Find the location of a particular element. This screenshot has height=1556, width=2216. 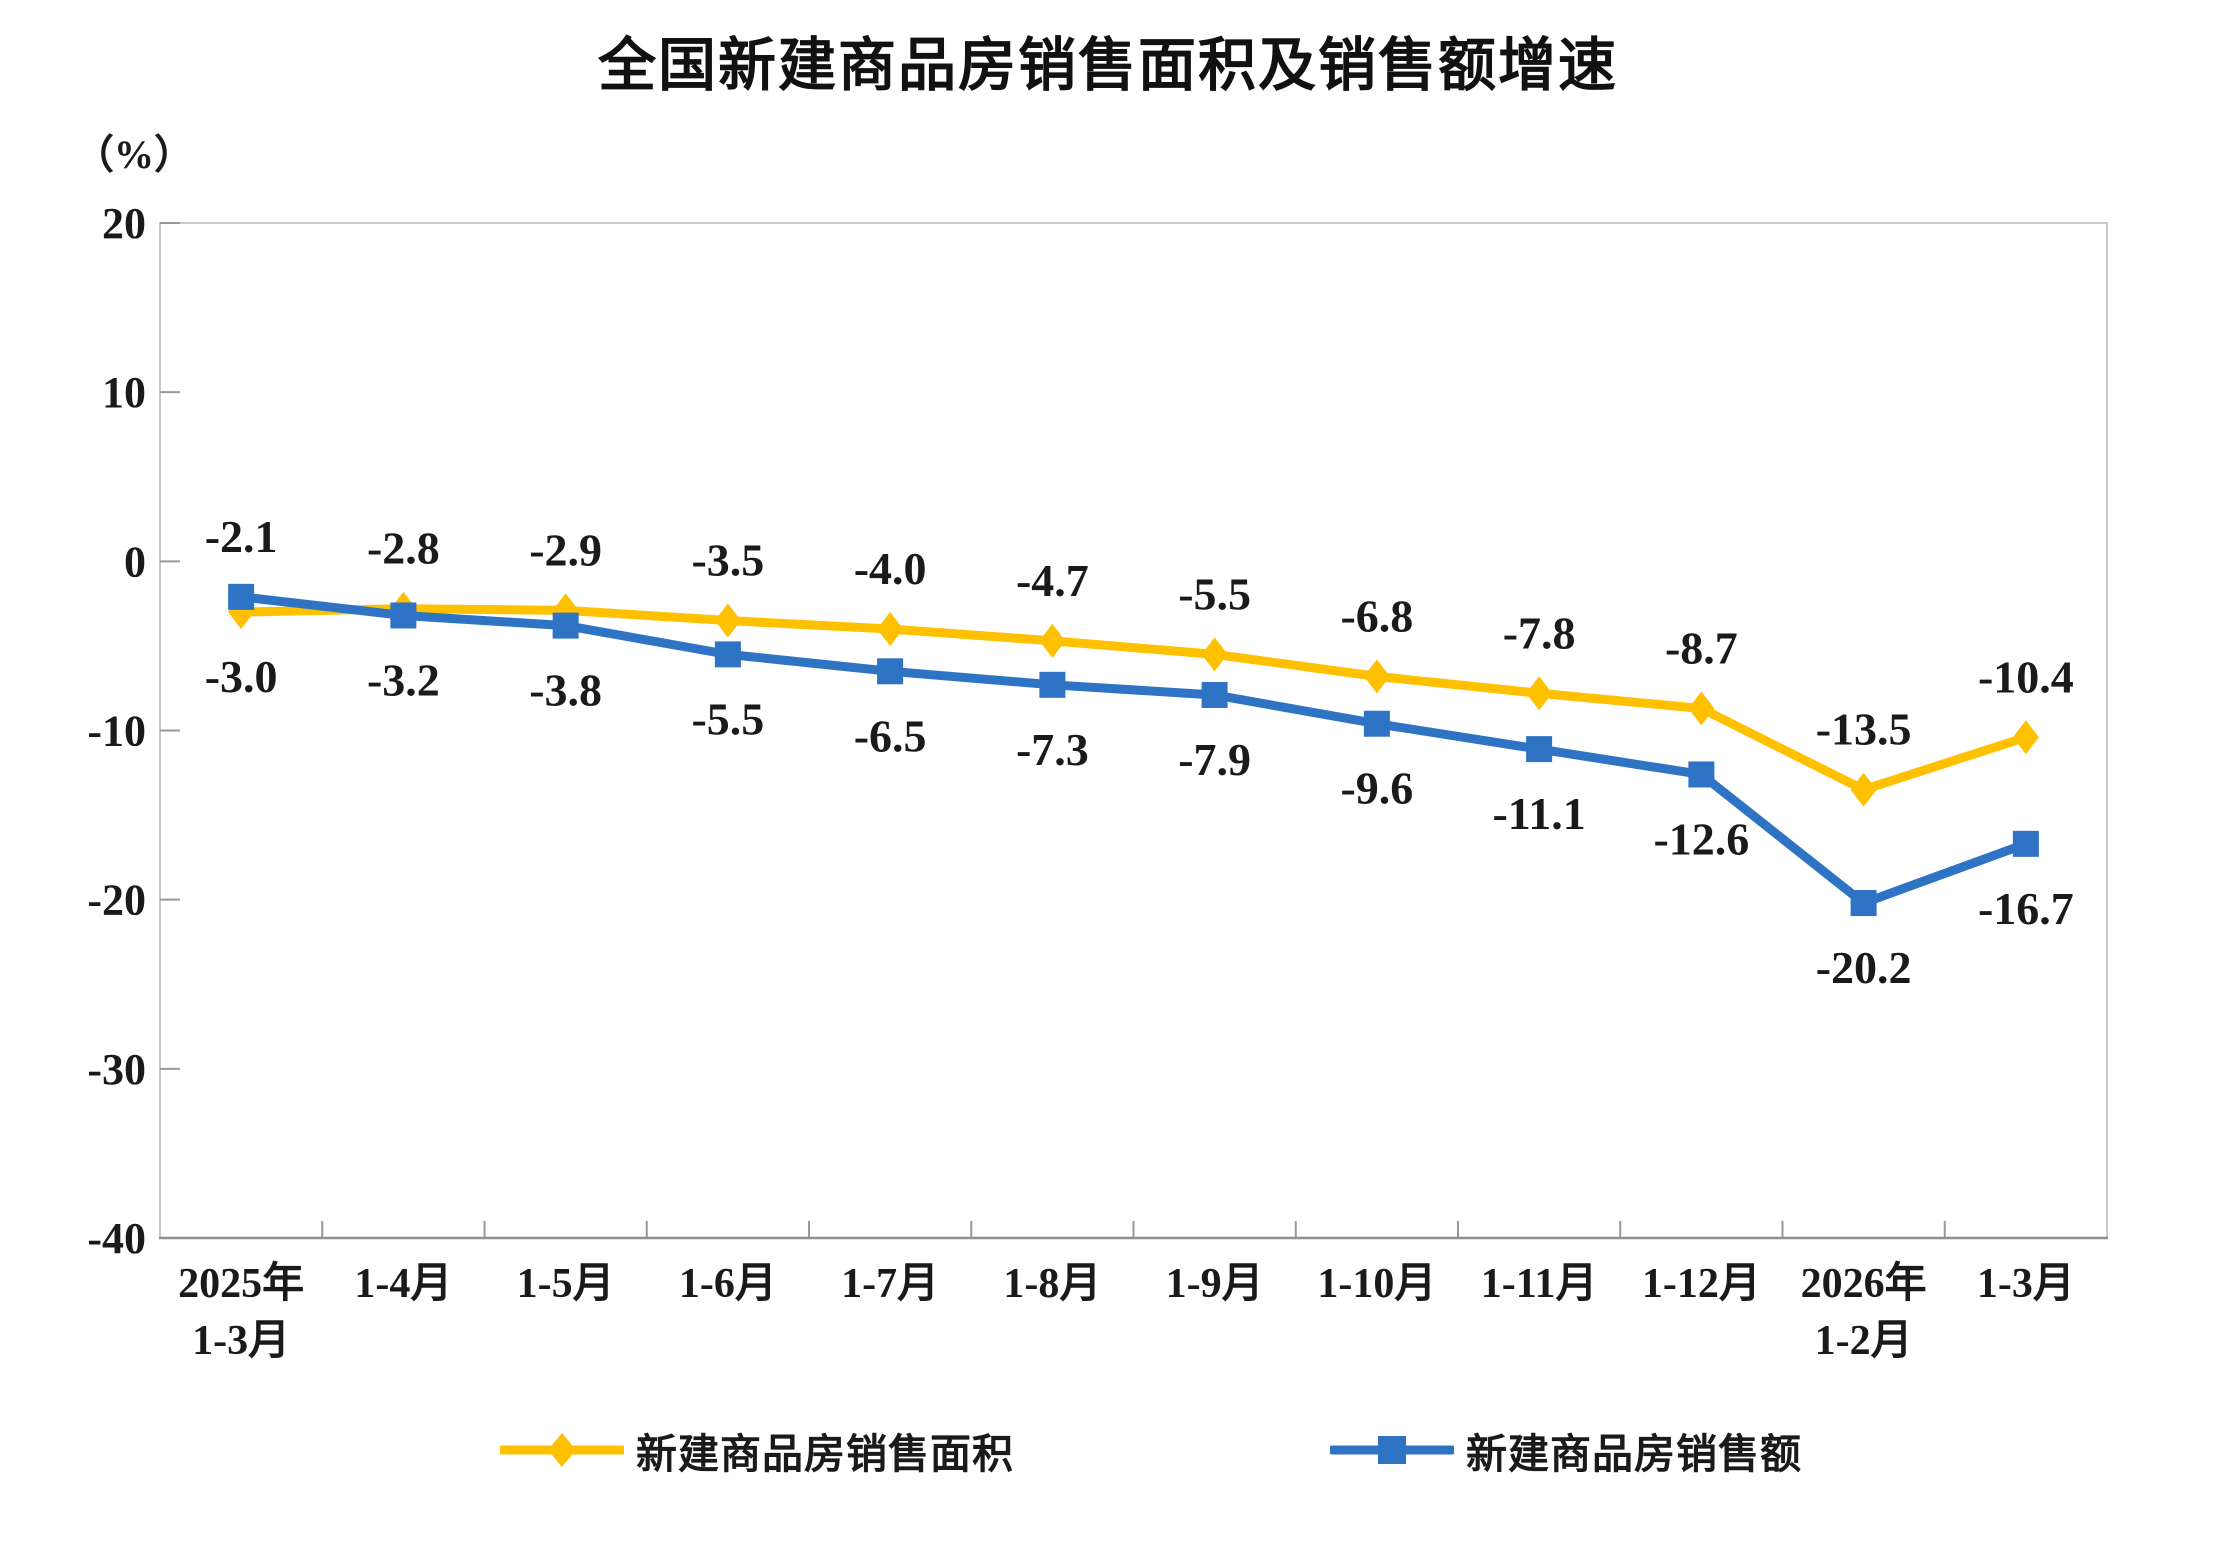

x-tick-label: 1-12月 is located at coordinates (1701, 1284).